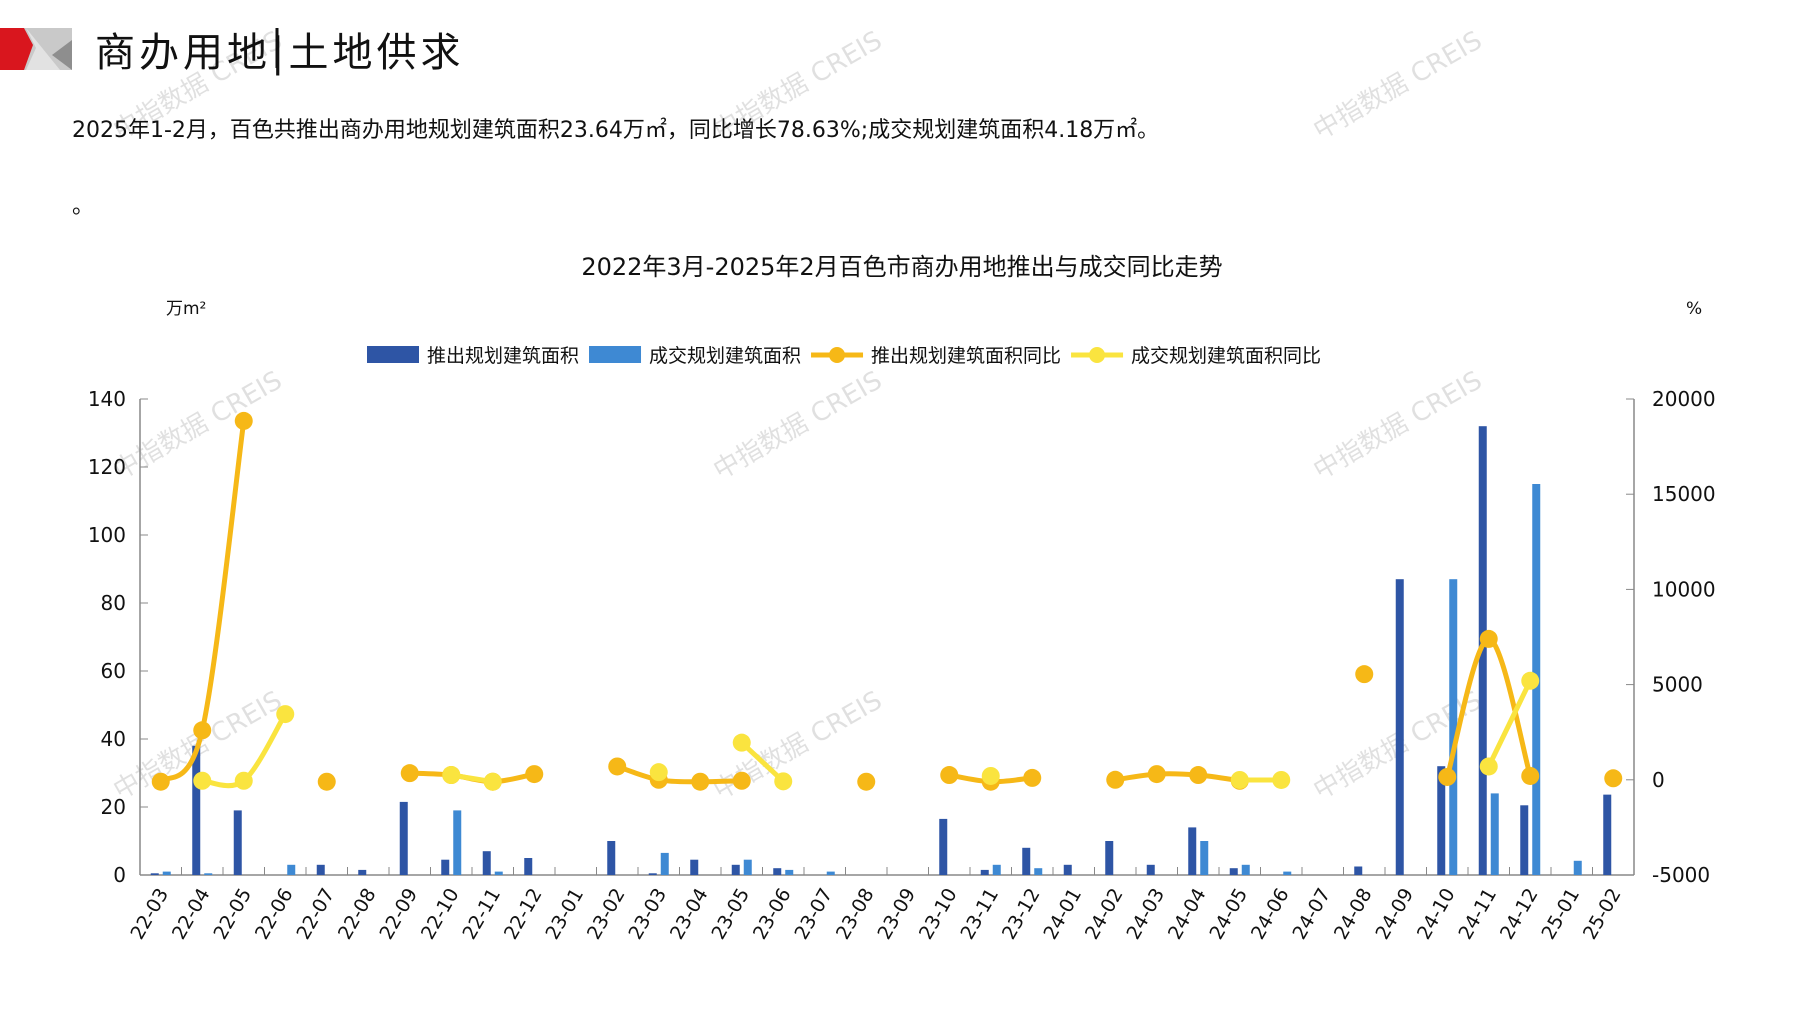  I want to click on summary-text-line2: 。, so click(83, 206).